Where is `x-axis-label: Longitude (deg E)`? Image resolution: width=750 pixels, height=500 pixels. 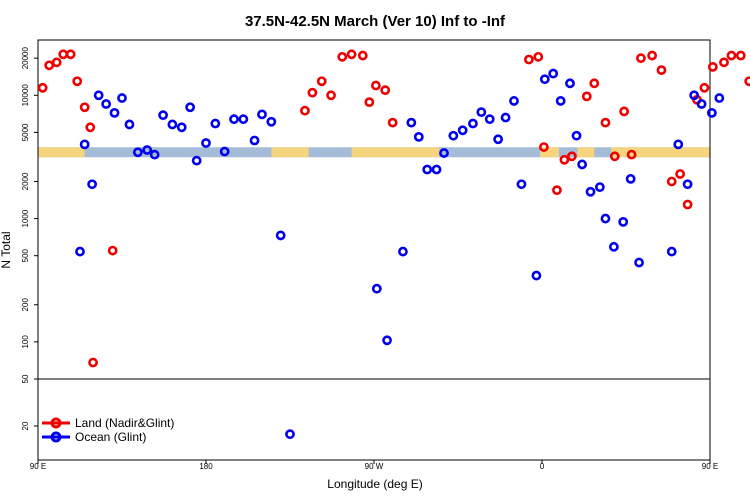
x-axis-label: Longitude (deg E) is located at coordinates (374, 484).